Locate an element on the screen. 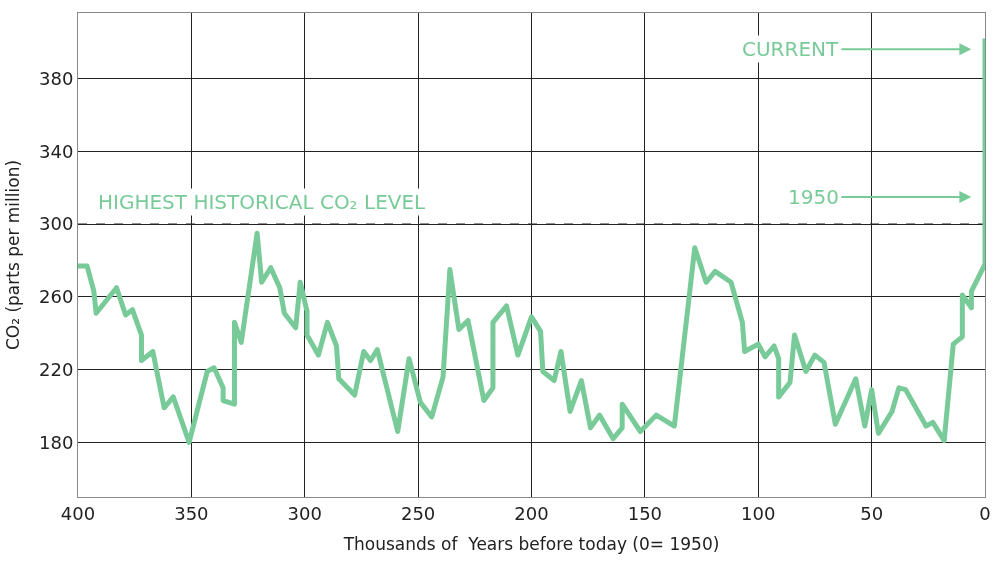  y-tick-label: 260 is located at coordinates (56, 297).